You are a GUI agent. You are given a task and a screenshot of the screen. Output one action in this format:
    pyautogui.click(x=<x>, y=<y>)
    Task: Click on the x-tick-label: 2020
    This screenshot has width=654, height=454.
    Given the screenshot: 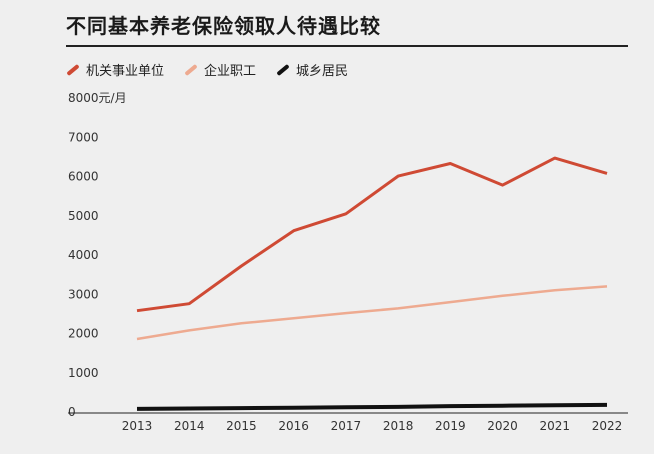 What is the action you would take?
    pyautogui.click(x=502, y=426)
    